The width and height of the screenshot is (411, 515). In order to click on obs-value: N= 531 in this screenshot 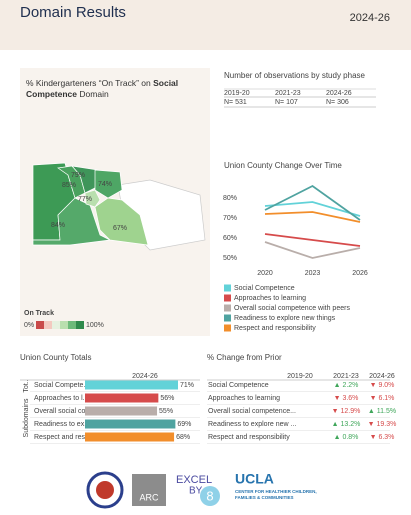, I will do `click(235, 102)`.